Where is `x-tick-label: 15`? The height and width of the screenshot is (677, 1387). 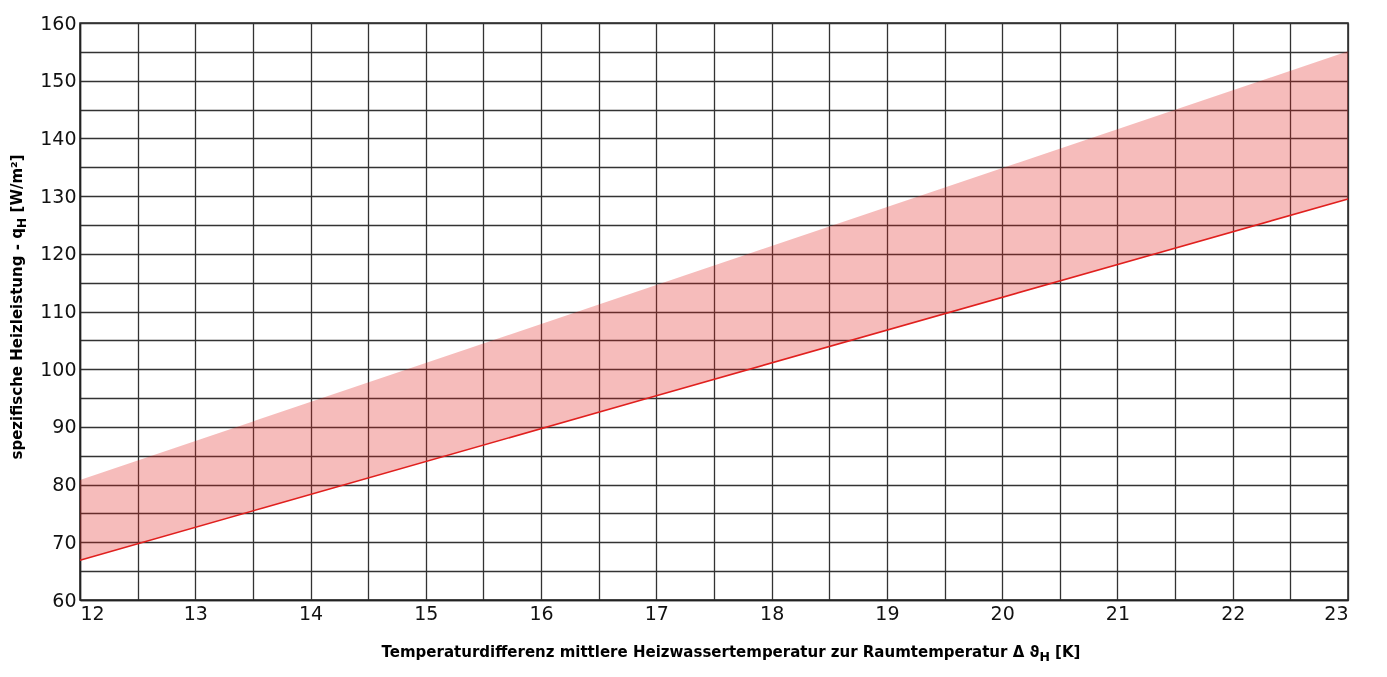
x-tick-label: 15 is located at coordinates (426, 612).